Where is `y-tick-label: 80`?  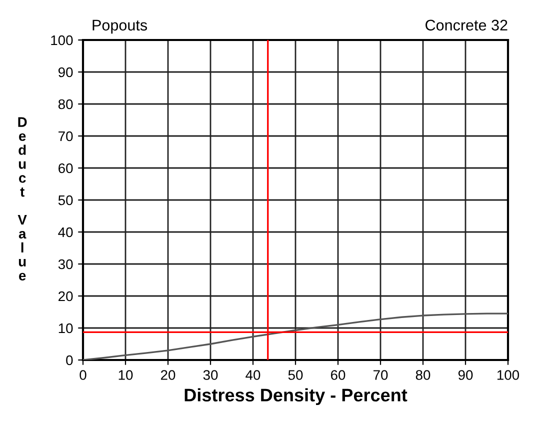
y-tick-label: 80 is located at coordinates (65, 104).